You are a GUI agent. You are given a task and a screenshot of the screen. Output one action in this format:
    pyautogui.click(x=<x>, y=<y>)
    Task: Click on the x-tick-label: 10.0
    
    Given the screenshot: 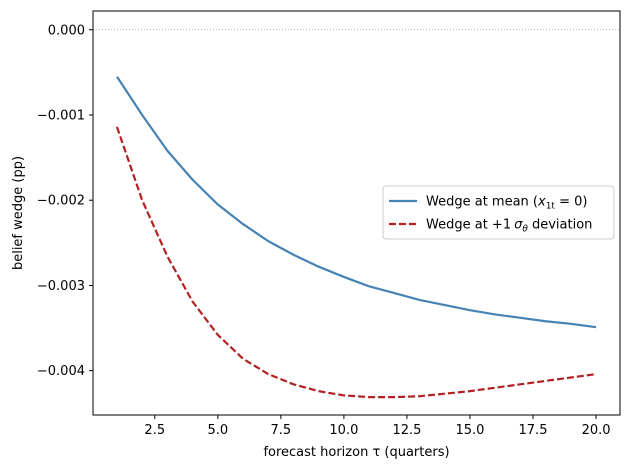 What is the action you would take?
    pyautogui.click(x=343, y=430)
    